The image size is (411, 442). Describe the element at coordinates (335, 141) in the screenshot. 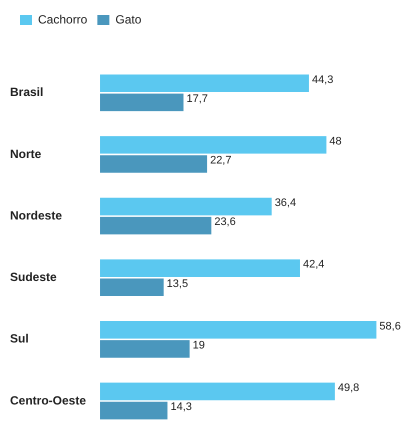

I see `data-label: 48` at that location.